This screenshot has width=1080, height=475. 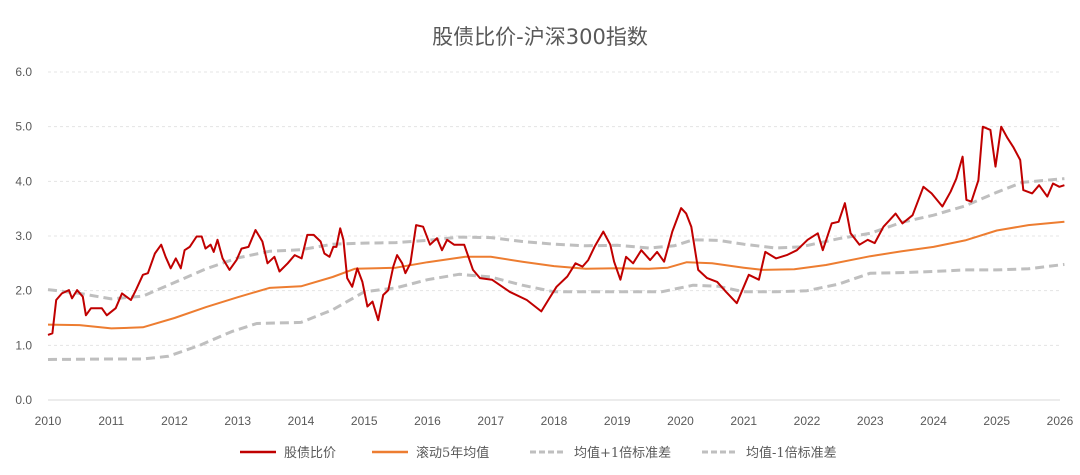 I want to click on y-tick-label: 3.0, so click(x=23, y=236).